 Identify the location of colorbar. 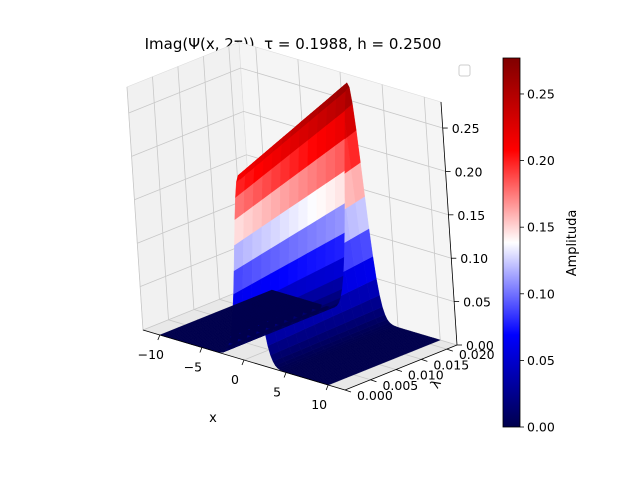
(511, 242).